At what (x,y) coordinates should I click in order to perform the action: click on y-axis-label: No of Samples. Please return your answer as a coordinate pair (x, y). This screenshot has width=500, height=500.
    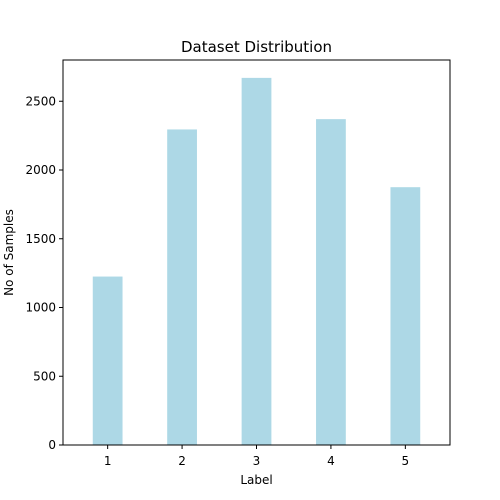
    Looking at the image, I should click on (9, 252).